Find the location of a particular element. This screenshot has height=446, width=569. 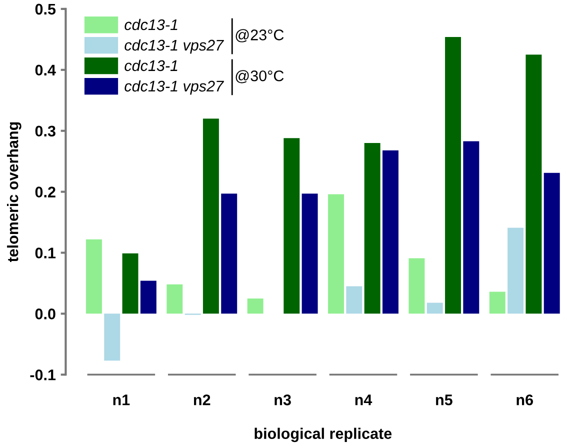

x-axis-title: biological replicate is located at coordinates (323, 435).